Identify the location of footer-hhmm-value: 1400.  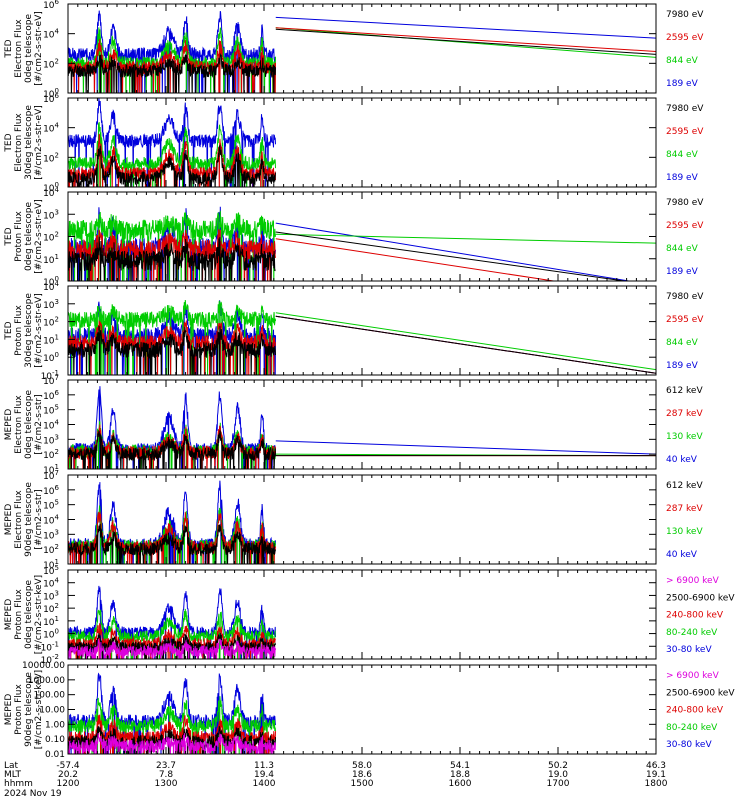
(264, 784).